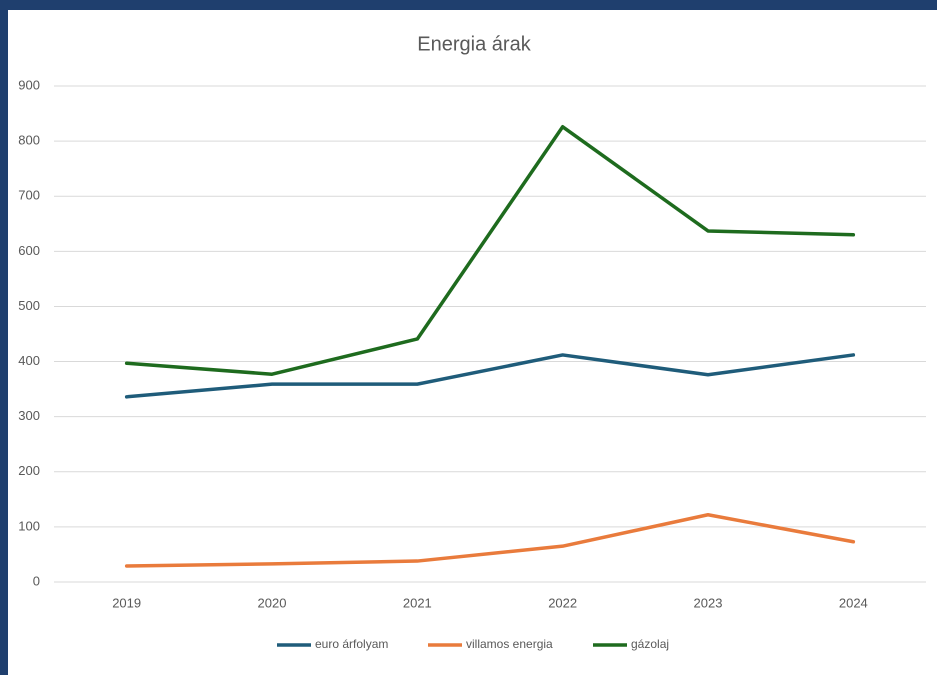 The image size is (937, 675). What do you see at coordinates (29, 140) in the screenshot?
I see `y-tick-label: 800` at bounding box center [29, 140].